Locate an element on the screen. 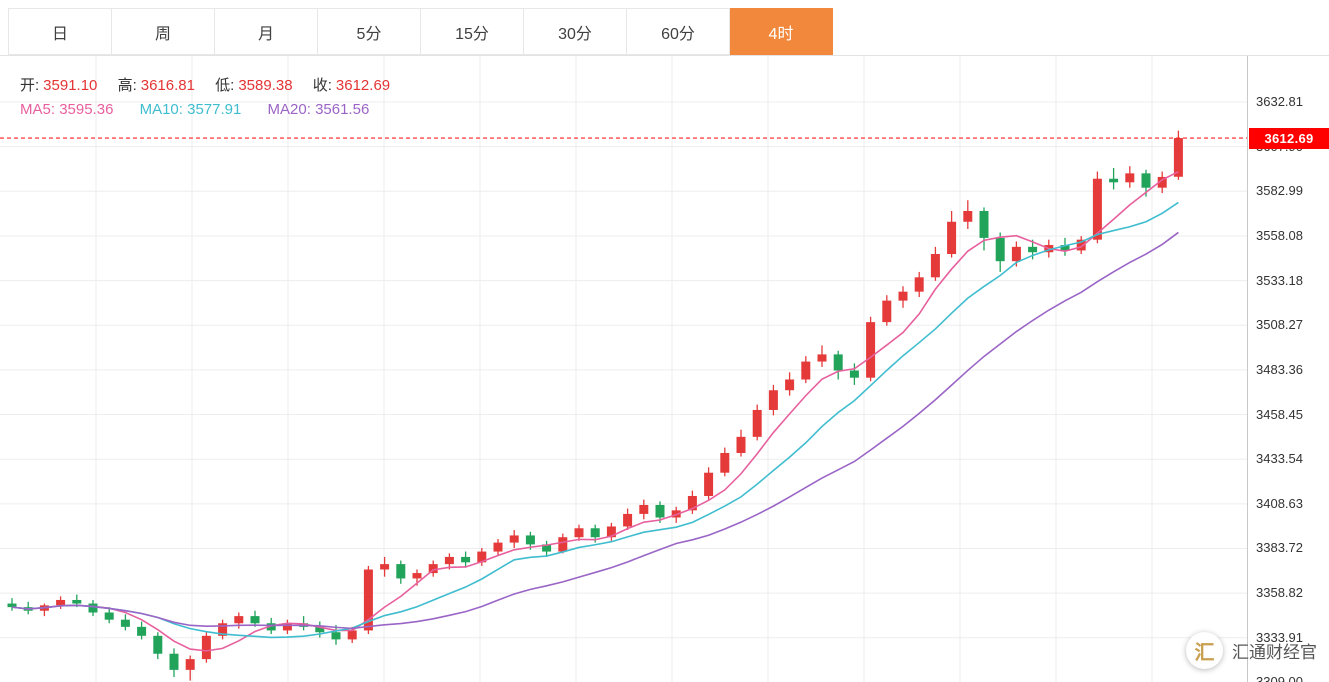 The image size is (1329, 682). ma-info: MA5: 3595.36 MA10: 3577.91 MA20: 3561.56 is located at coordinates (194, 109).